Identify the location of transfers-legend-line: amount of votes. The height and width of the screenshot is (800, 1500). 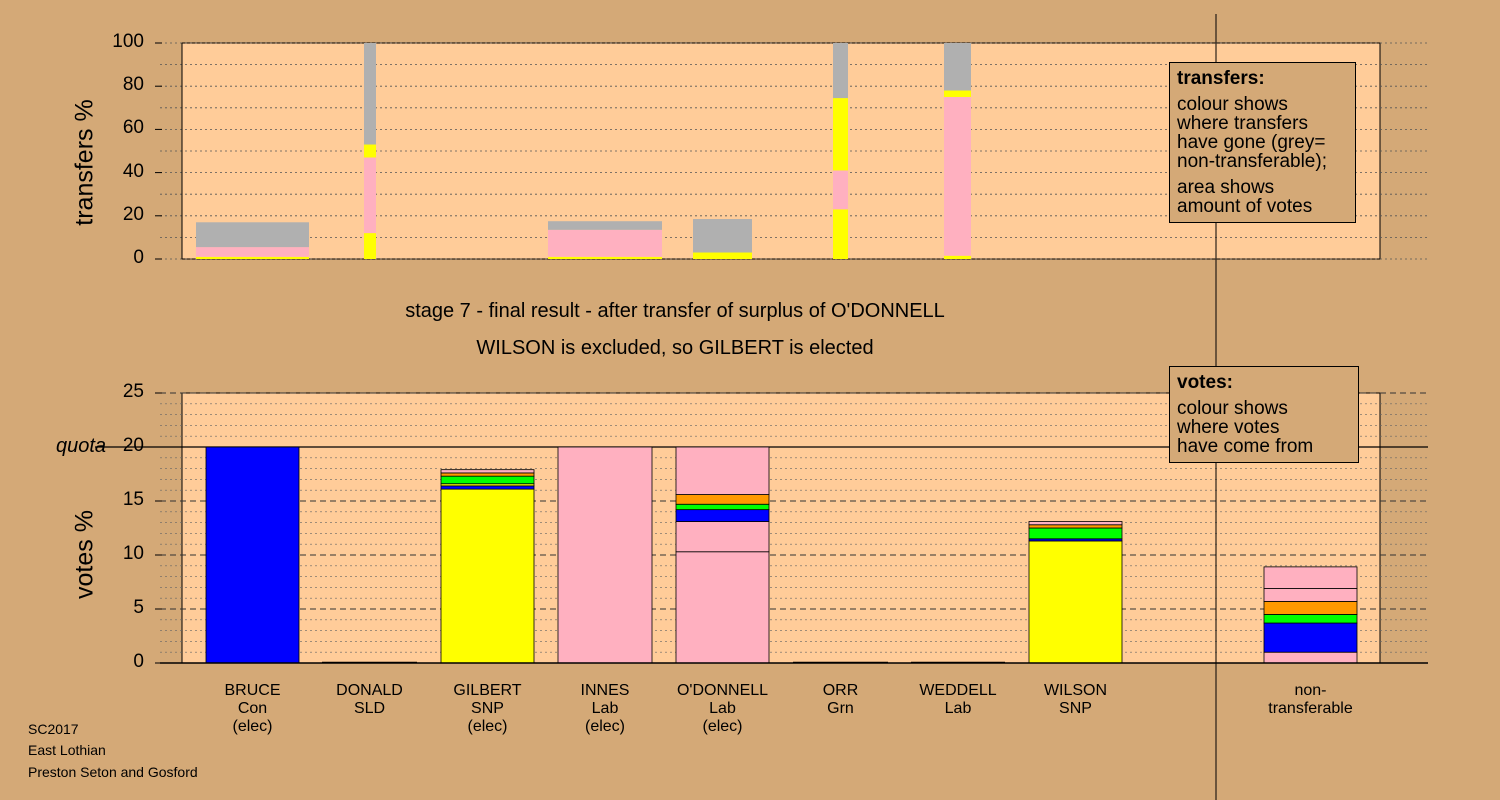
(1245, 206).